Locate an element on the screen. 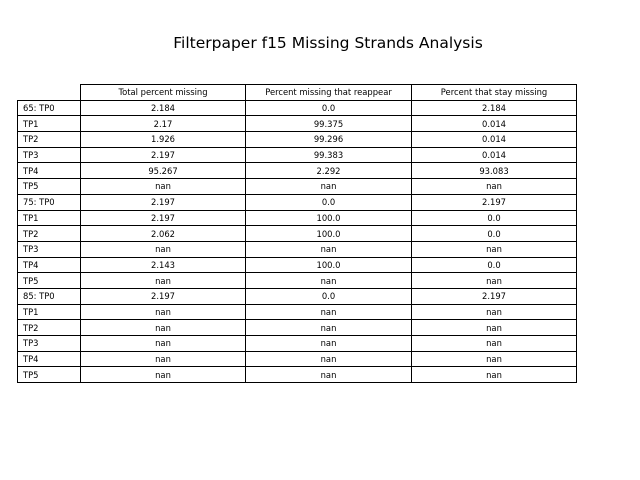  table-cell: 2.062 is located at coordinates (163, 233).